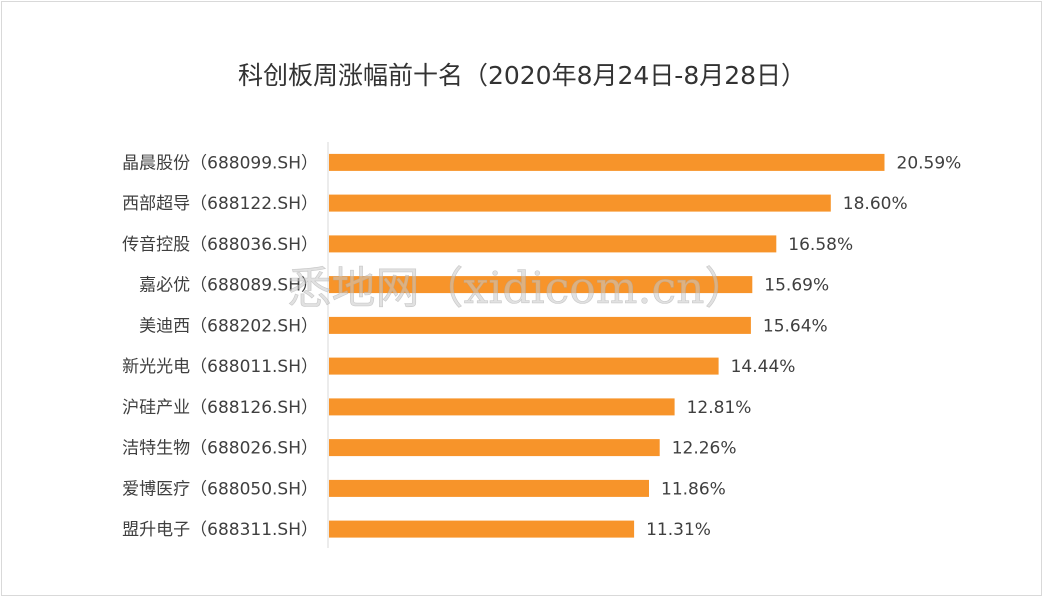  What do you see at coordinates (719, 408) in the screenshot?
I see `value-label: 12.81%` at bounding box center [719, 408].